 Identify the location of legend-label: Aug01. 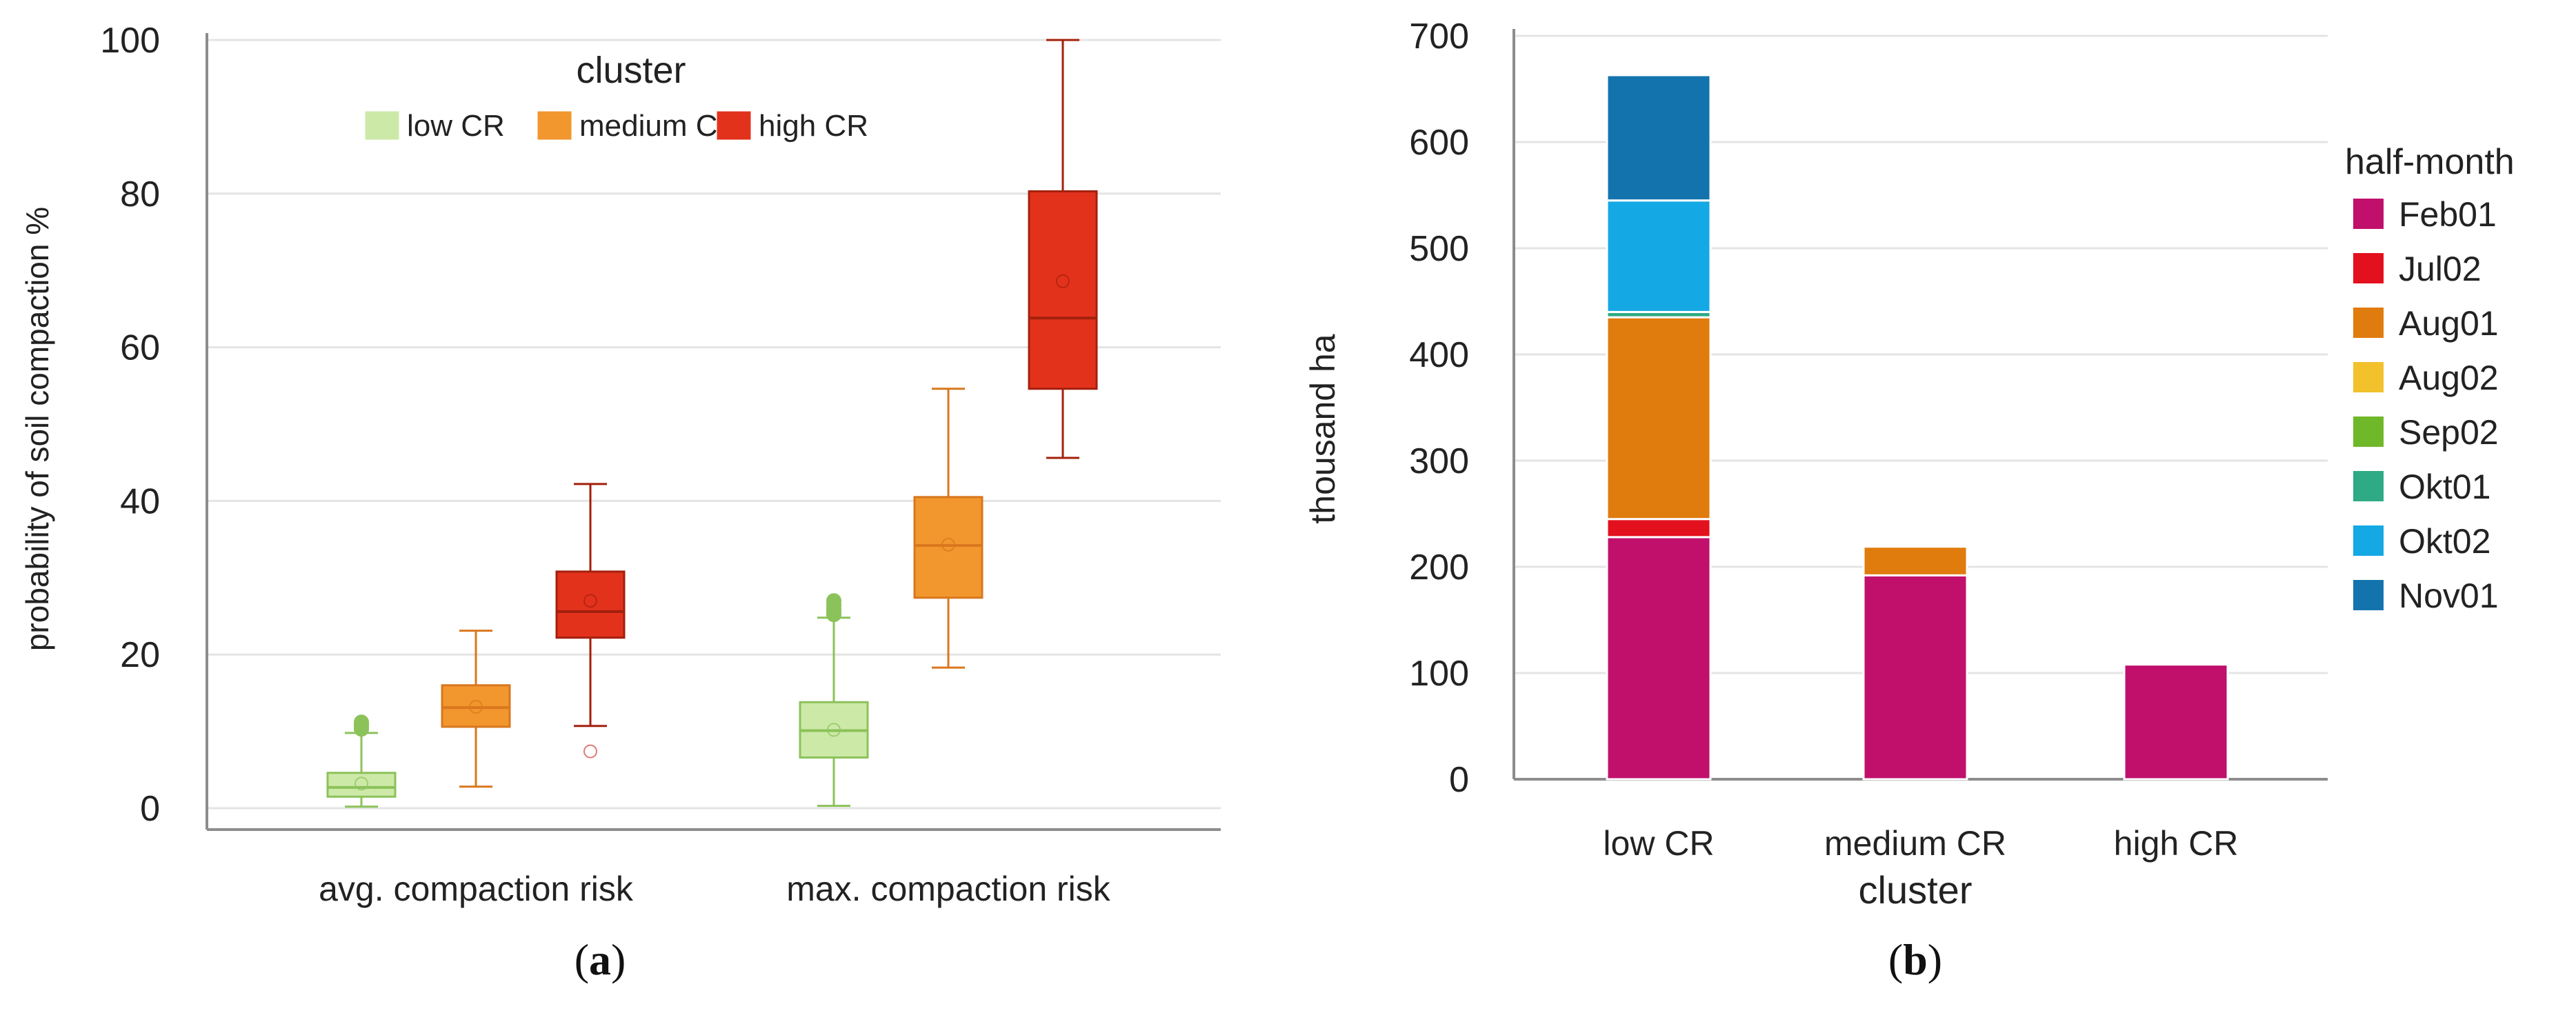
(2449, 323).